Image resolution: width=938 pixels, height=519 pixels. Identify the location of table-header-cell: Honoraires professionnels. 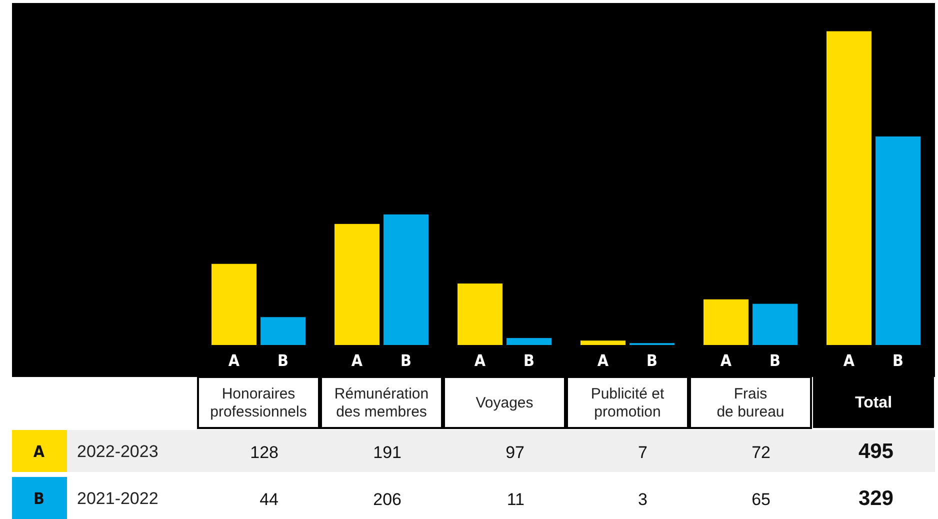
(258, 402).